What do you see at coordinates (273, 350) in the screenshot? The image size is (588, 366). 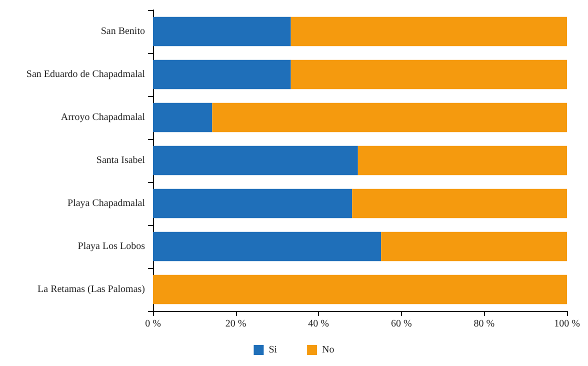 I see `legend-label: Si` at bounding box center [273, 350].